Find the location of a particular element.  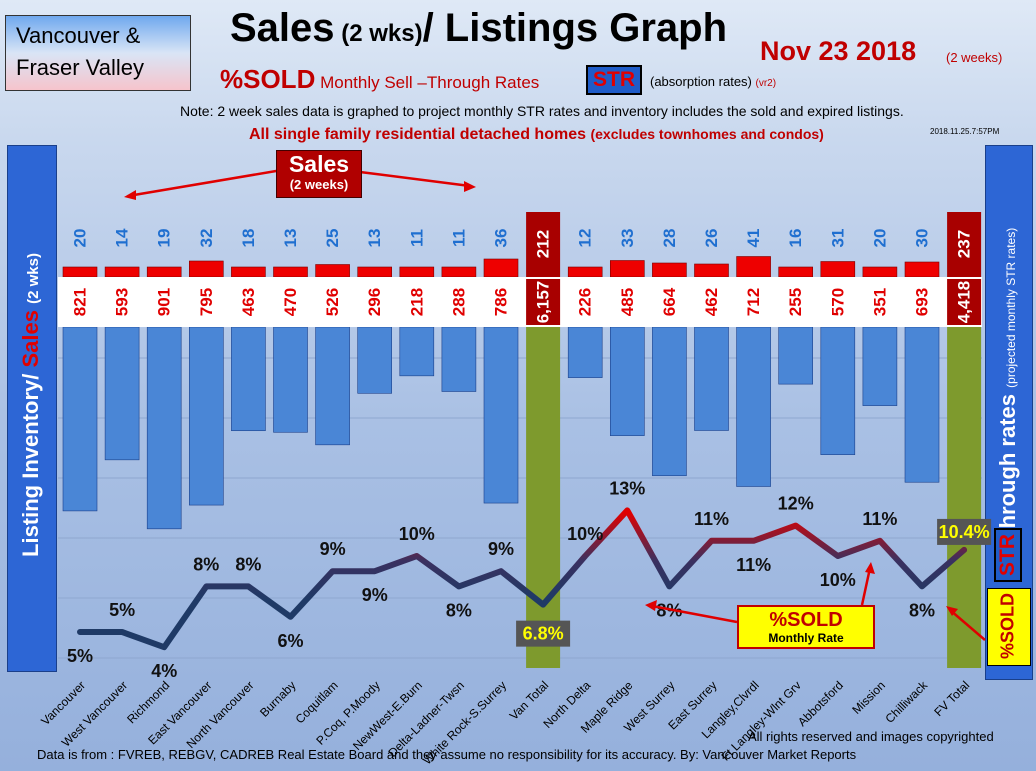

sales-value-label: 36 is located at coordinates (501, 238).